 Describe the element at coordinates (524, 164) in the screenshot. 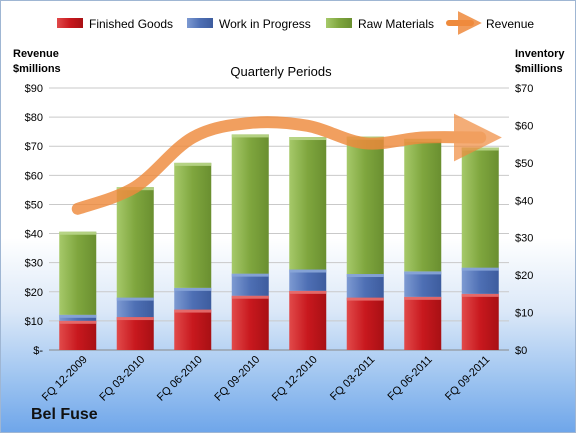

I see `right-tick-label: $50` at that location.